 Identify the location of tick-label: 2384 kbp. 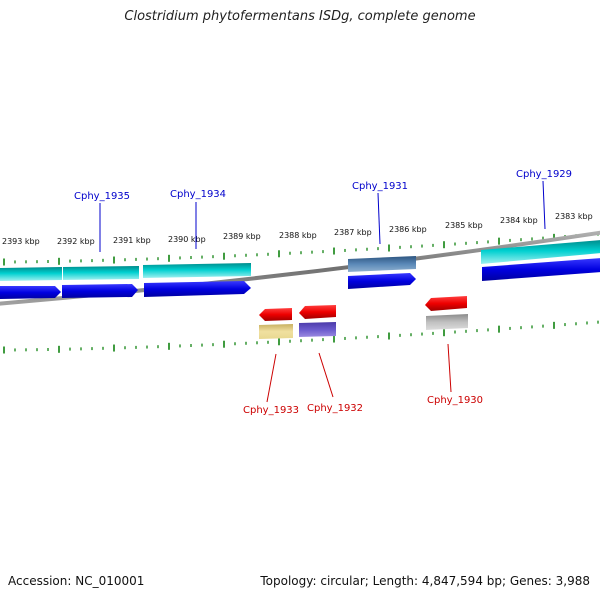
(519, 220).